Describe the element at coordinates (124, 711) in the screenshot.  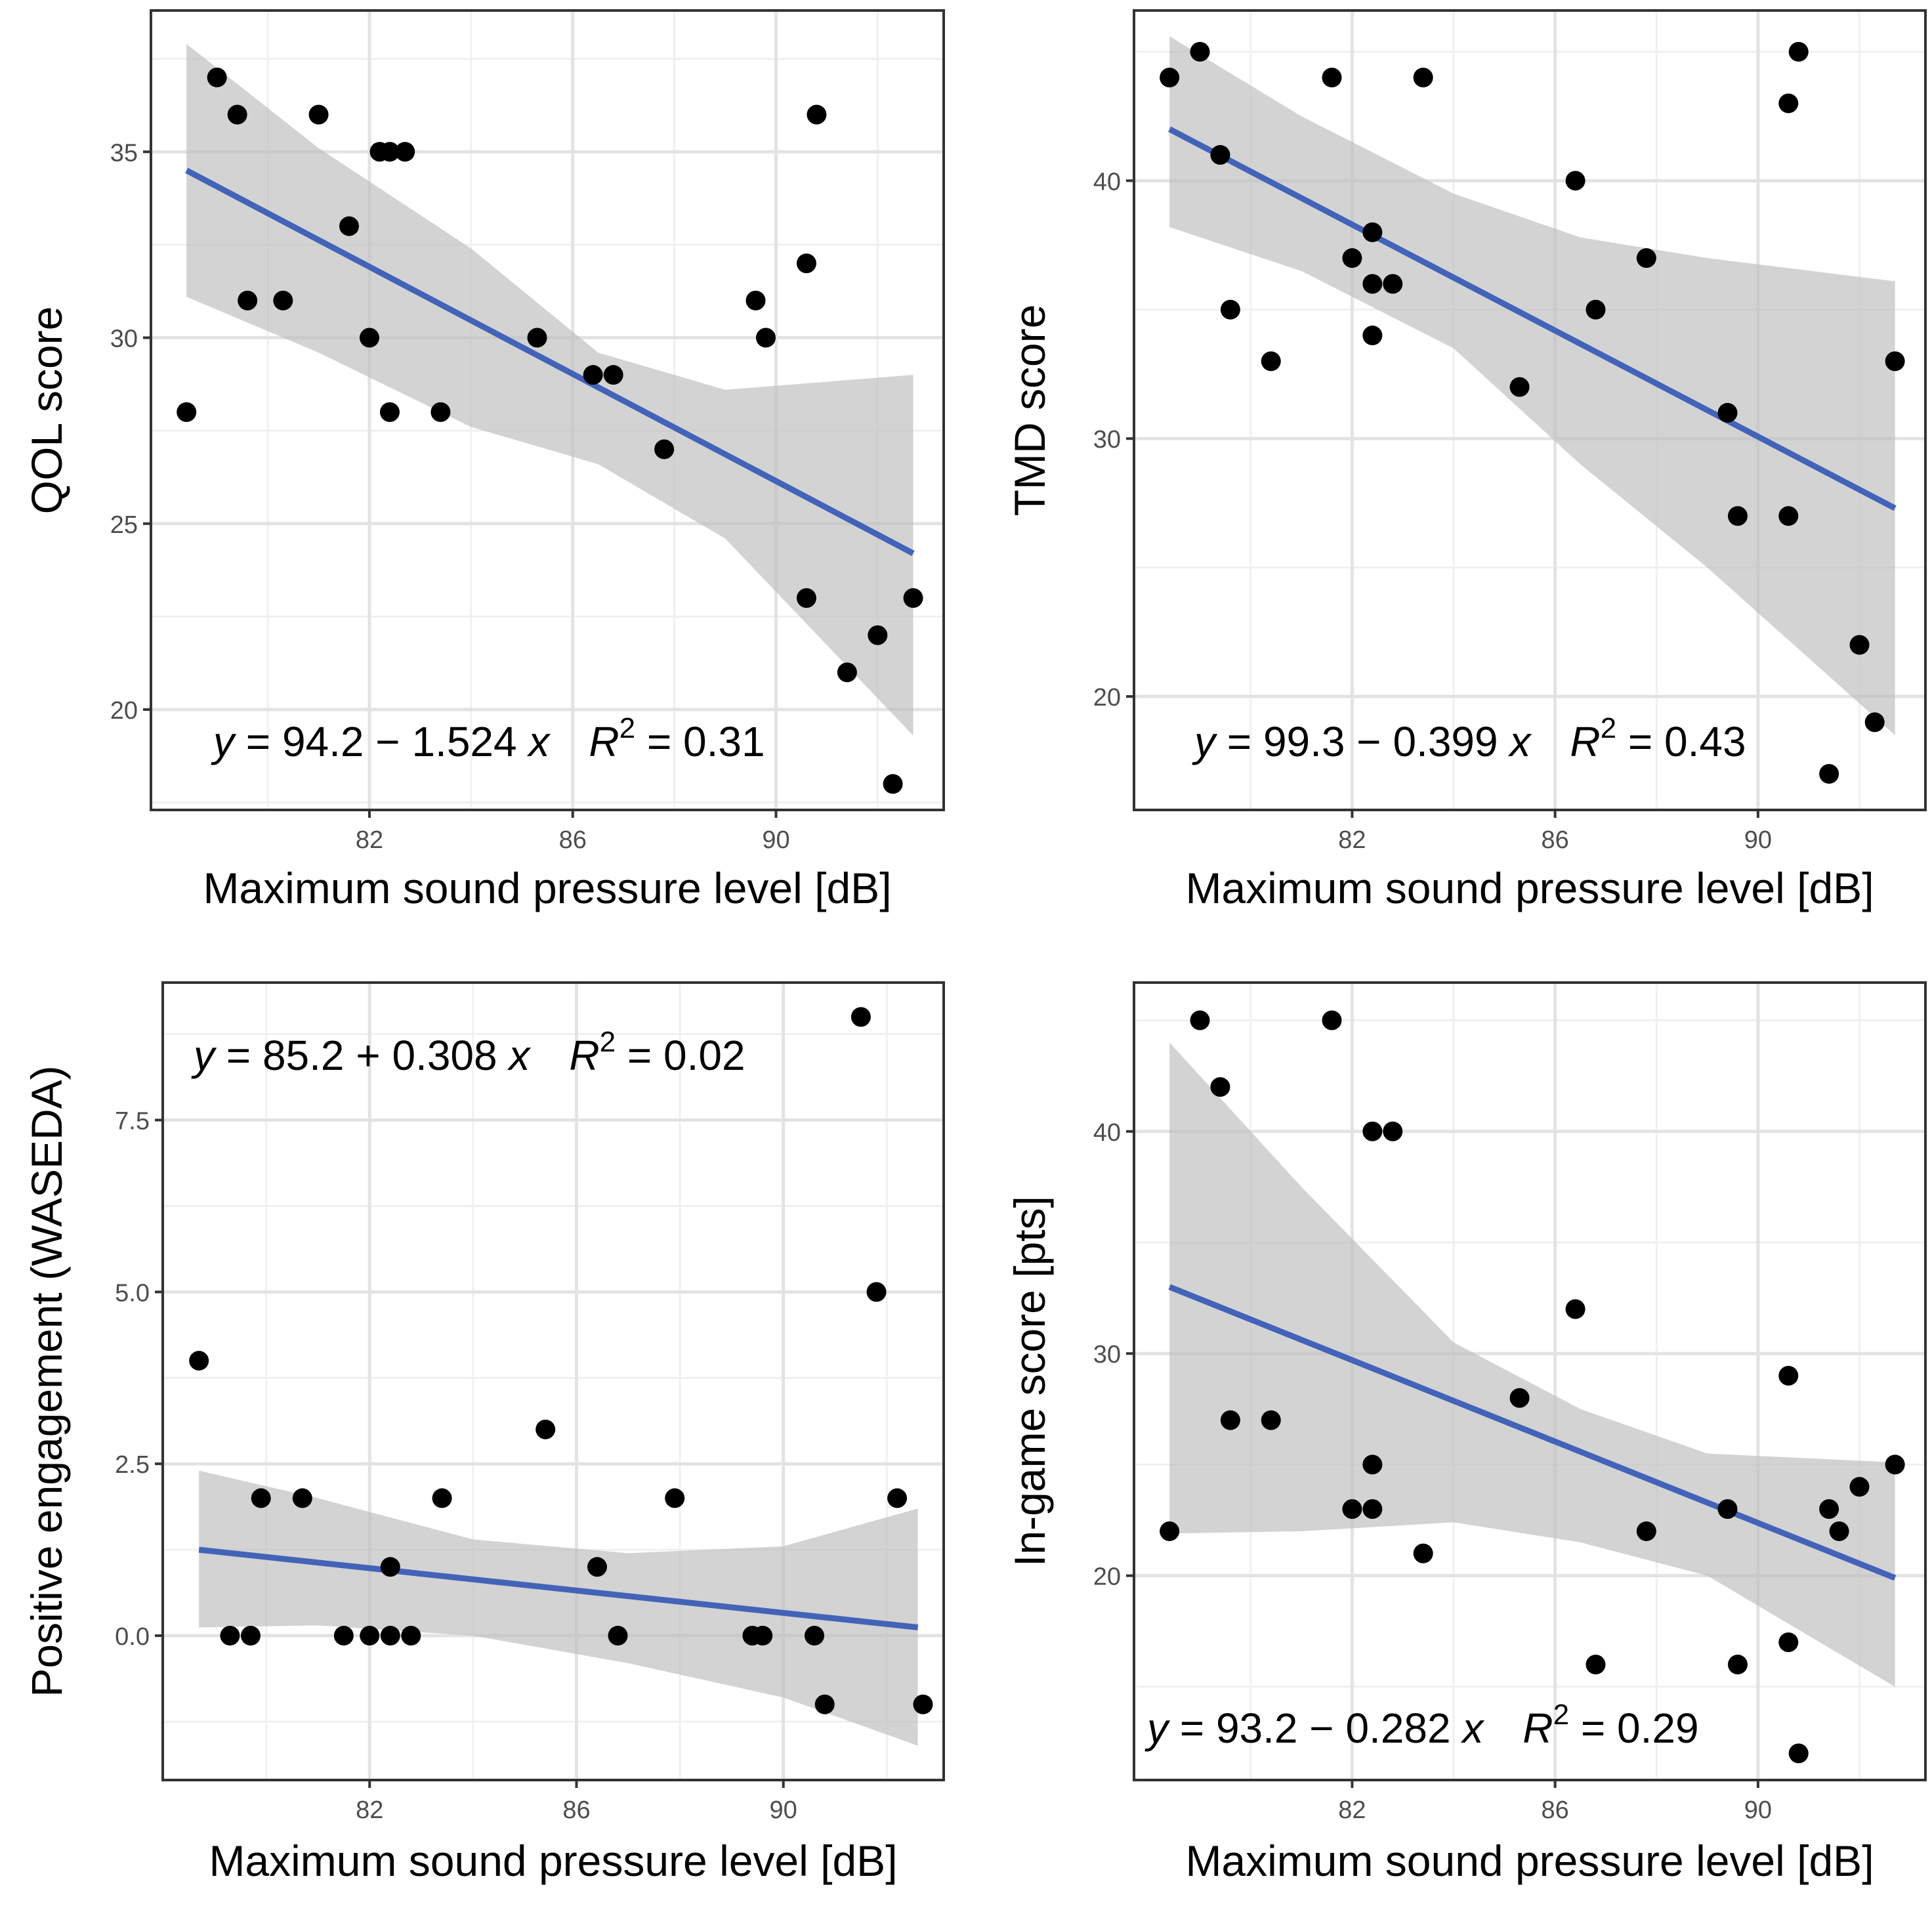
I see `y-tick-label: 20` at that location.